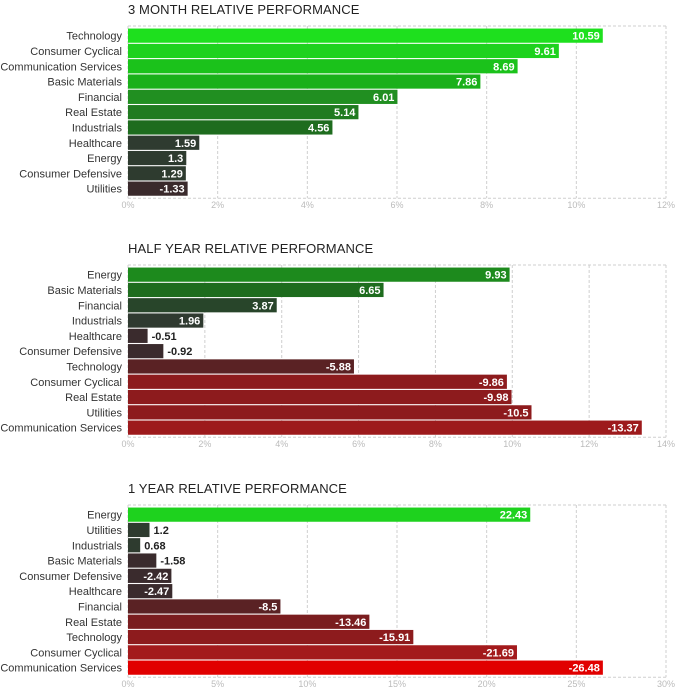  Describe the element at coordinates (175, 159) in the screenshot. I see `bar-value-label: 1.3` at that location.